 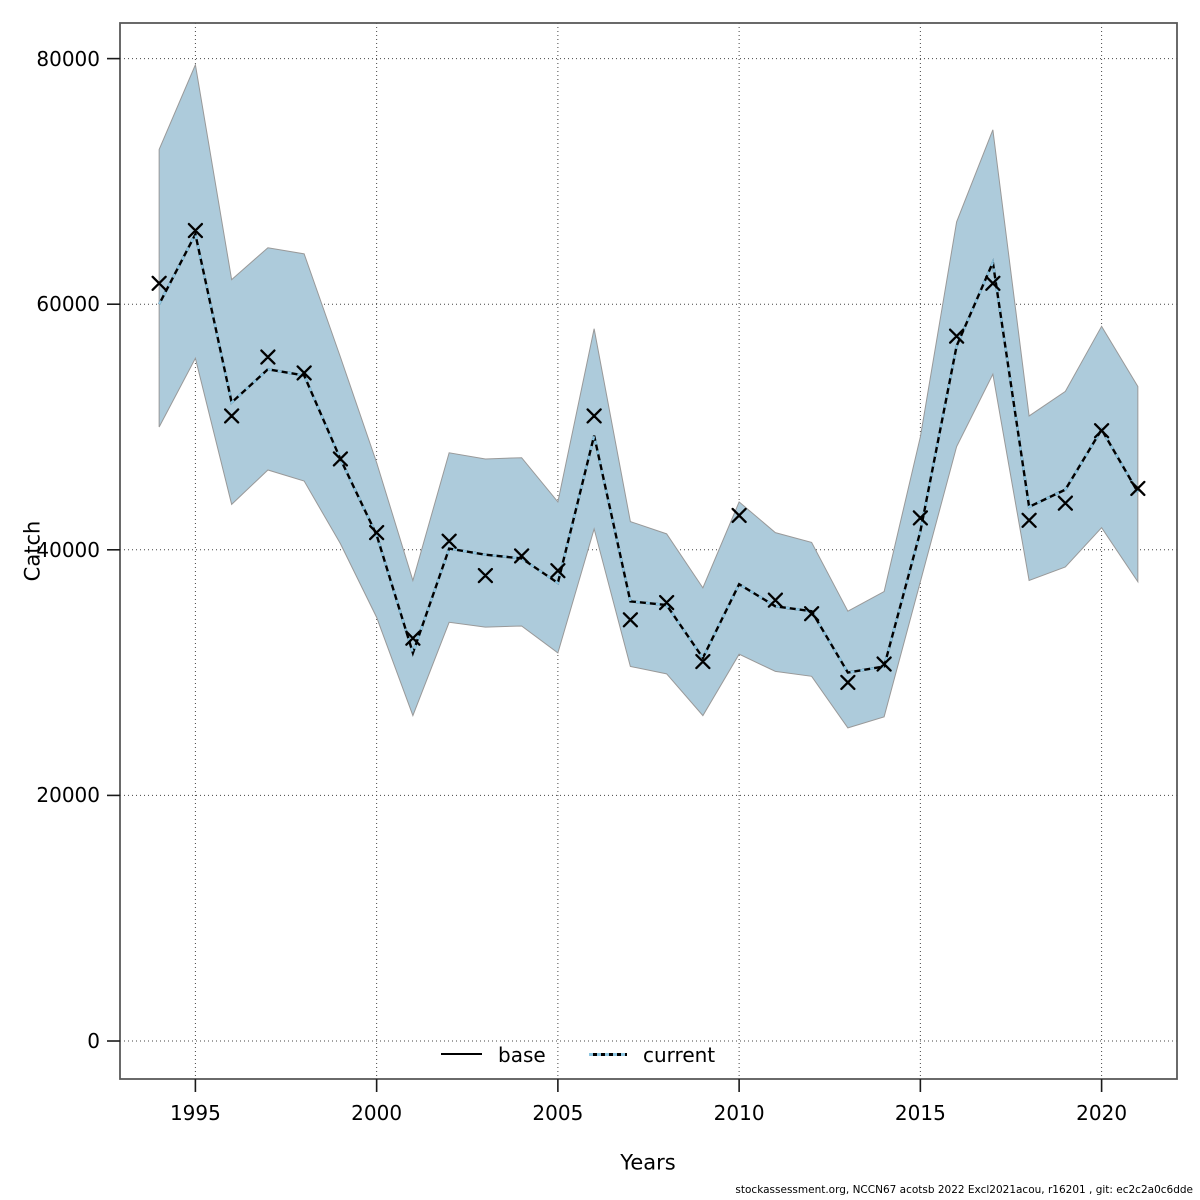 What do you see at coordinates (522, 1055) in the screenshot?
I see `legend-base-label: base` at bounding box center [522, 1055].